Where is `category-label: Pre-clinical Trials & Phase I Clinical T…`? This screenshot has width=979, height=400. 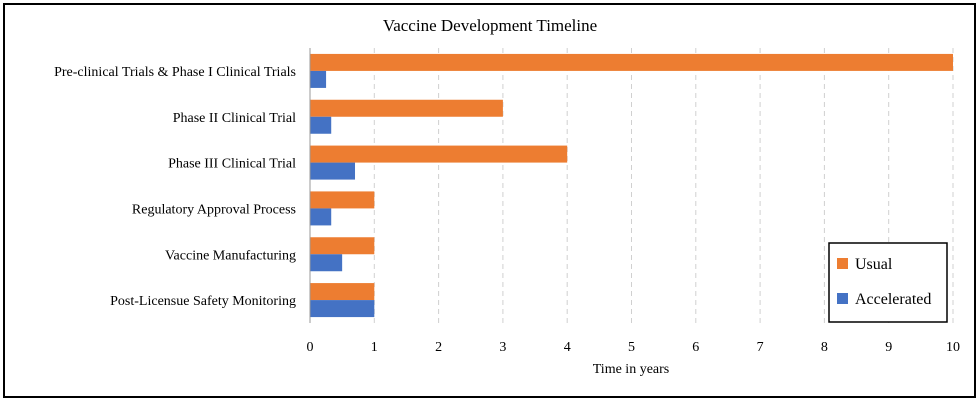 category-label: Pre-clinical Trials & Phase I Clinical T… is located at coordinates (175, 72).